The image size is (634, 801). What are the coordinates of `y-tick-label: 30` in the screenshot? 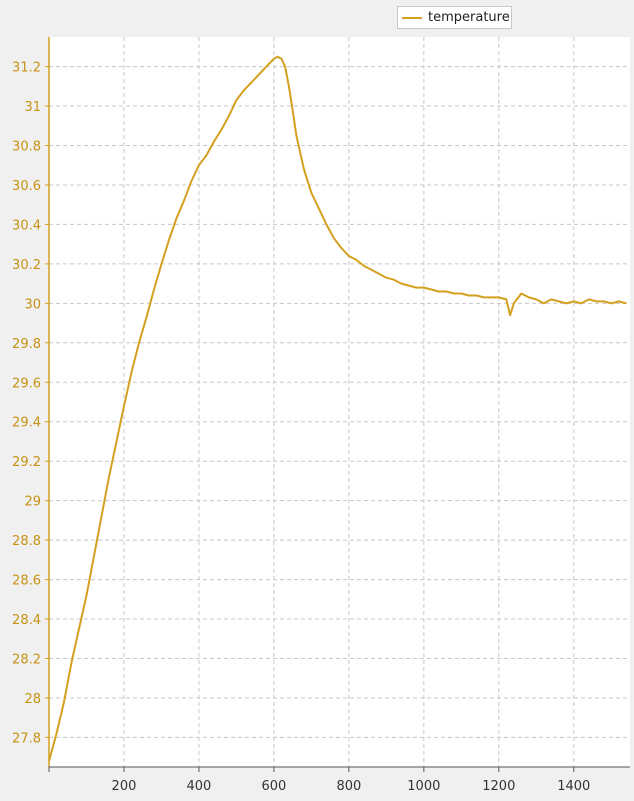 It's located at (32, 304).